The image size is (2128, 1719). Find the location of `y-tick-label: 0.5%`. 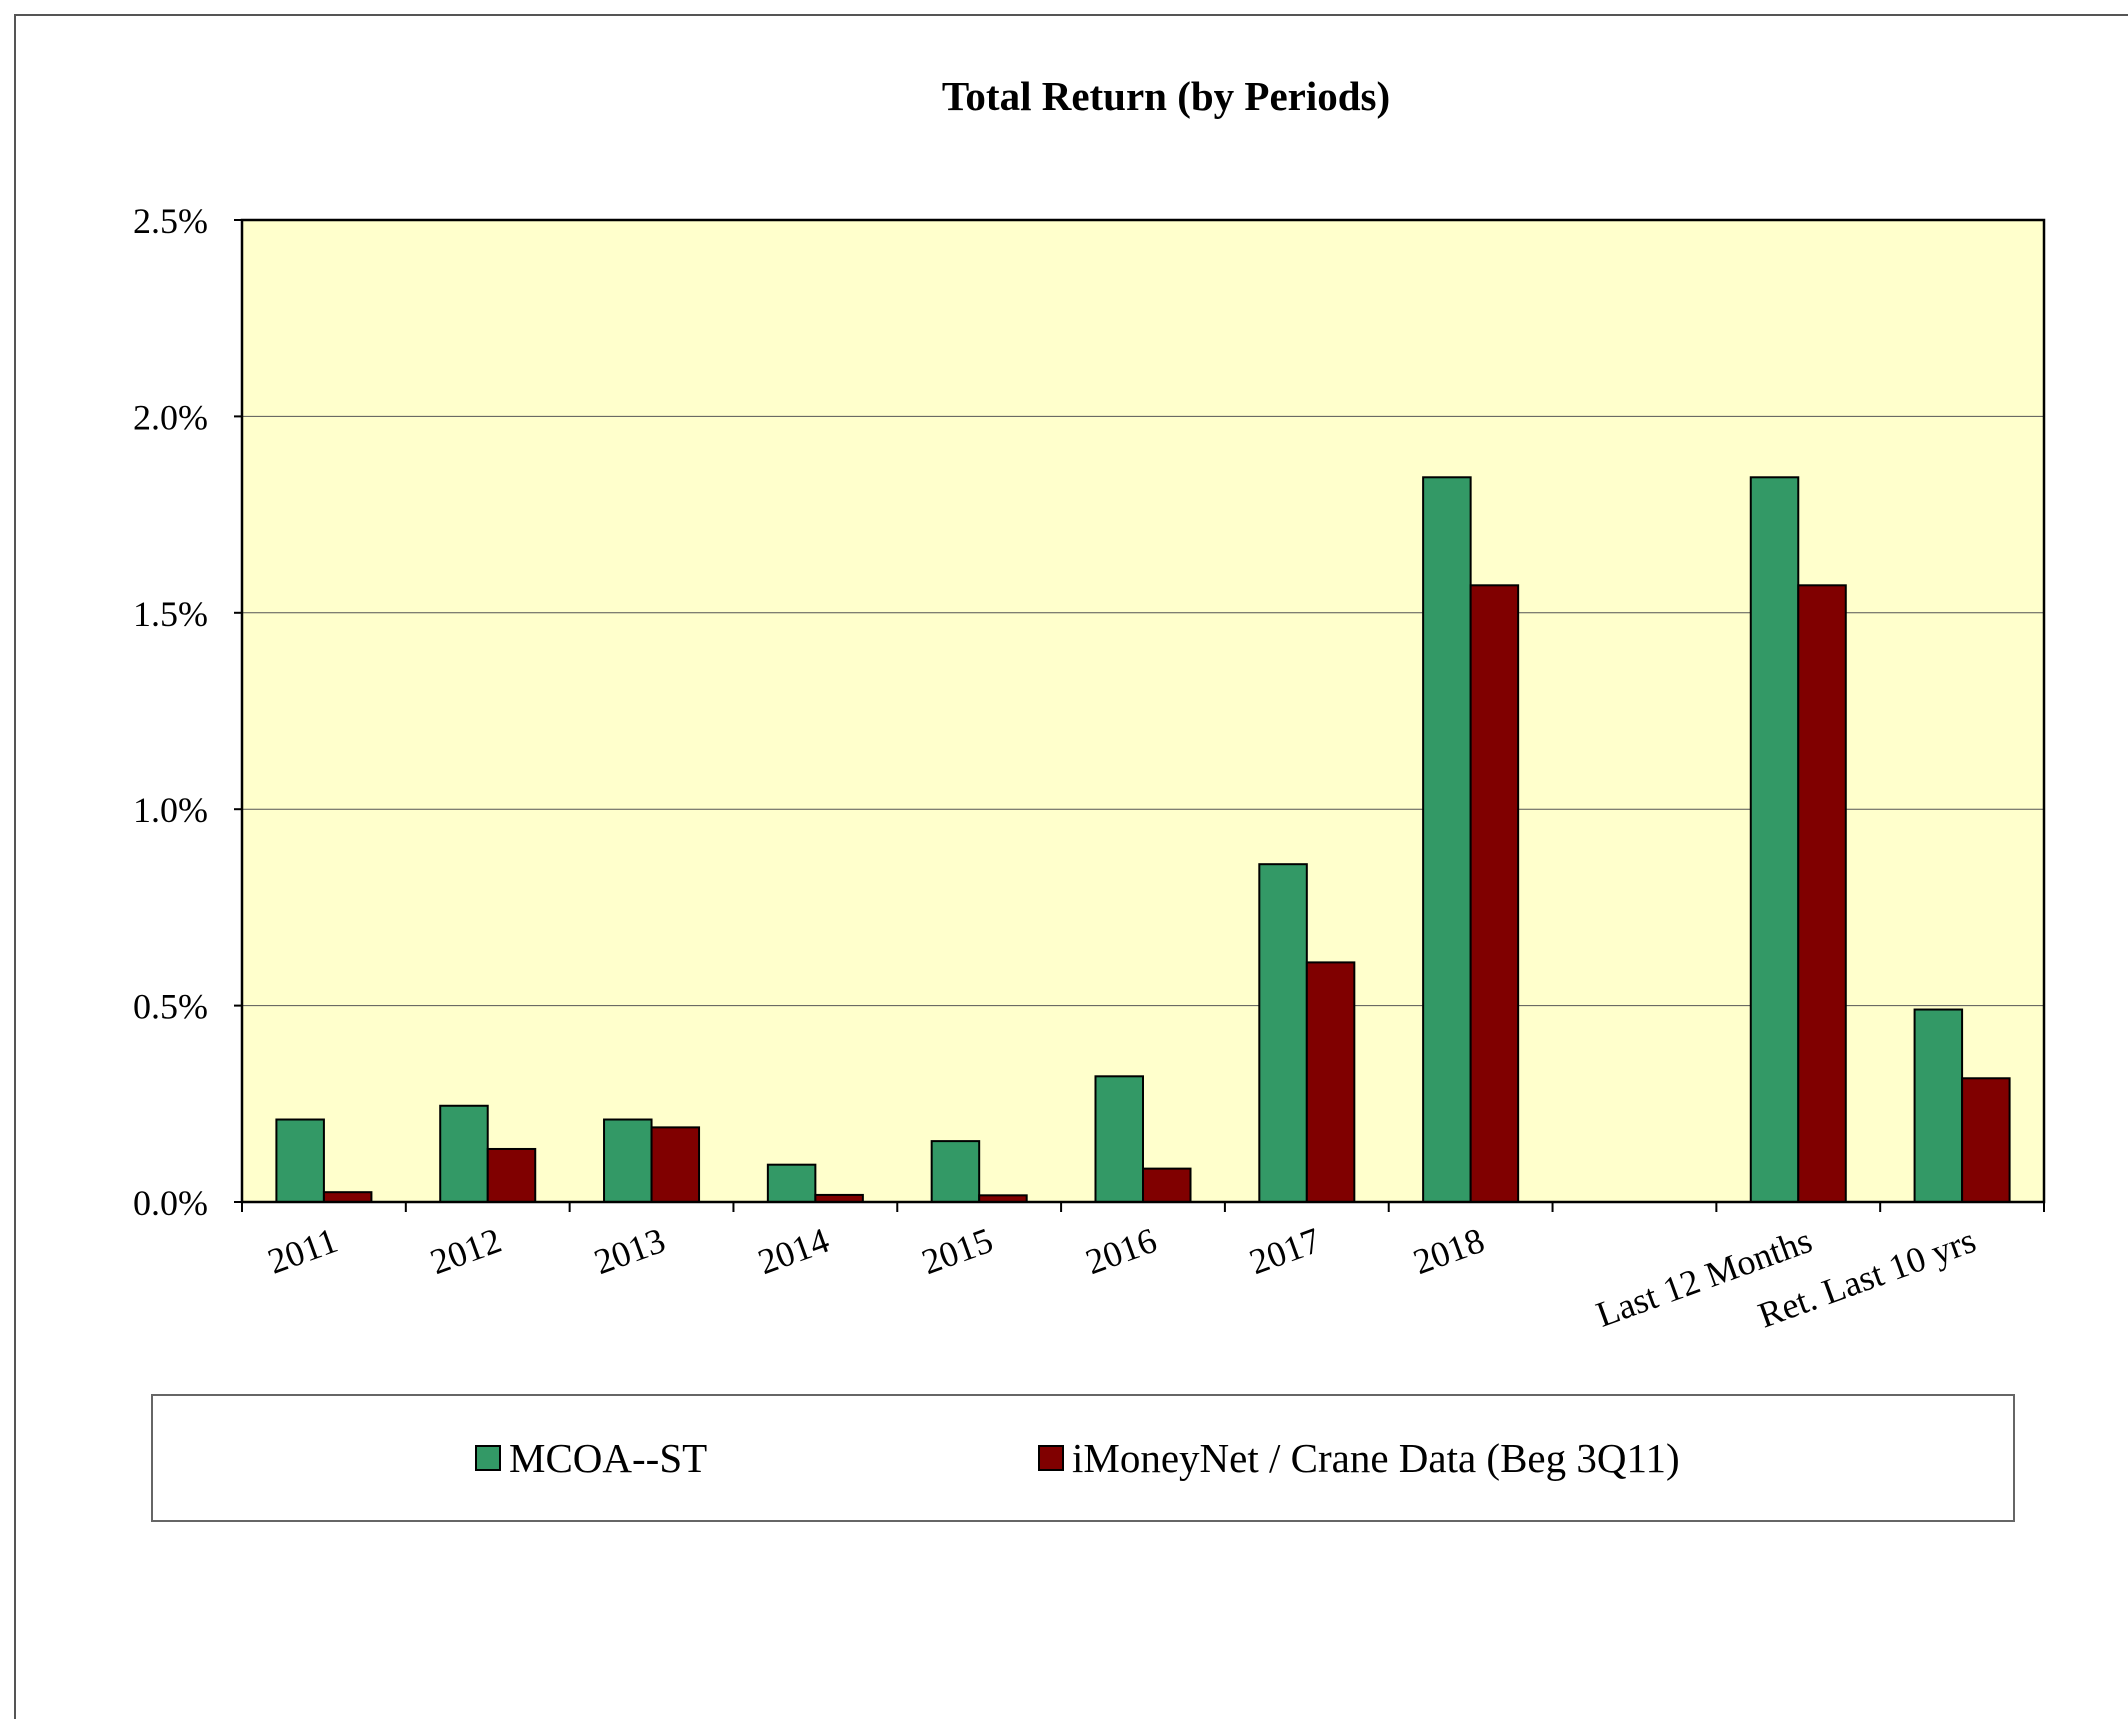

y-tick-label: 0.5% is located at coordinates (170, 1007).